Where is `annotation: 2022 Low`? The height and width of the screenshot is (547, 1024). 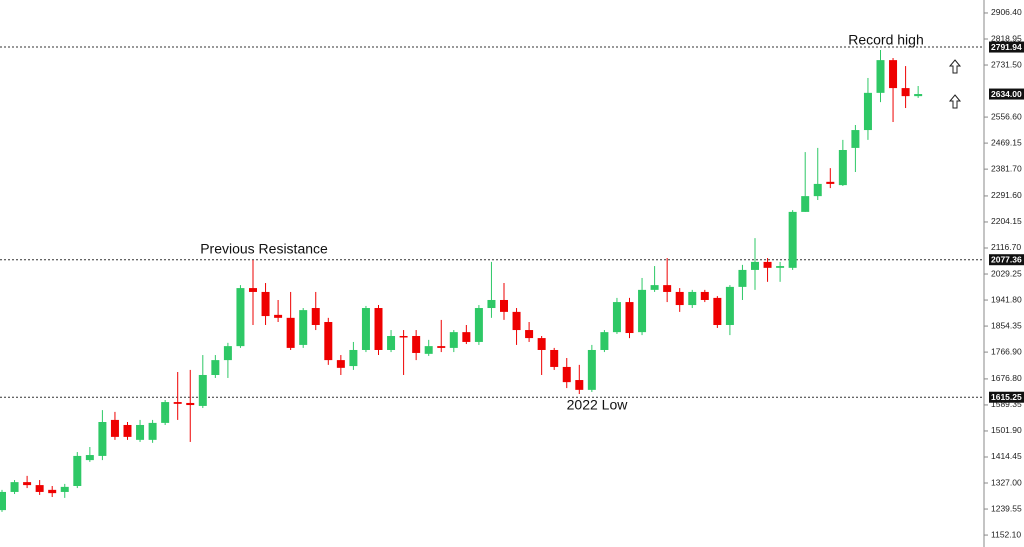 annotation: 2022 Low is located at coordinates (598, 405).